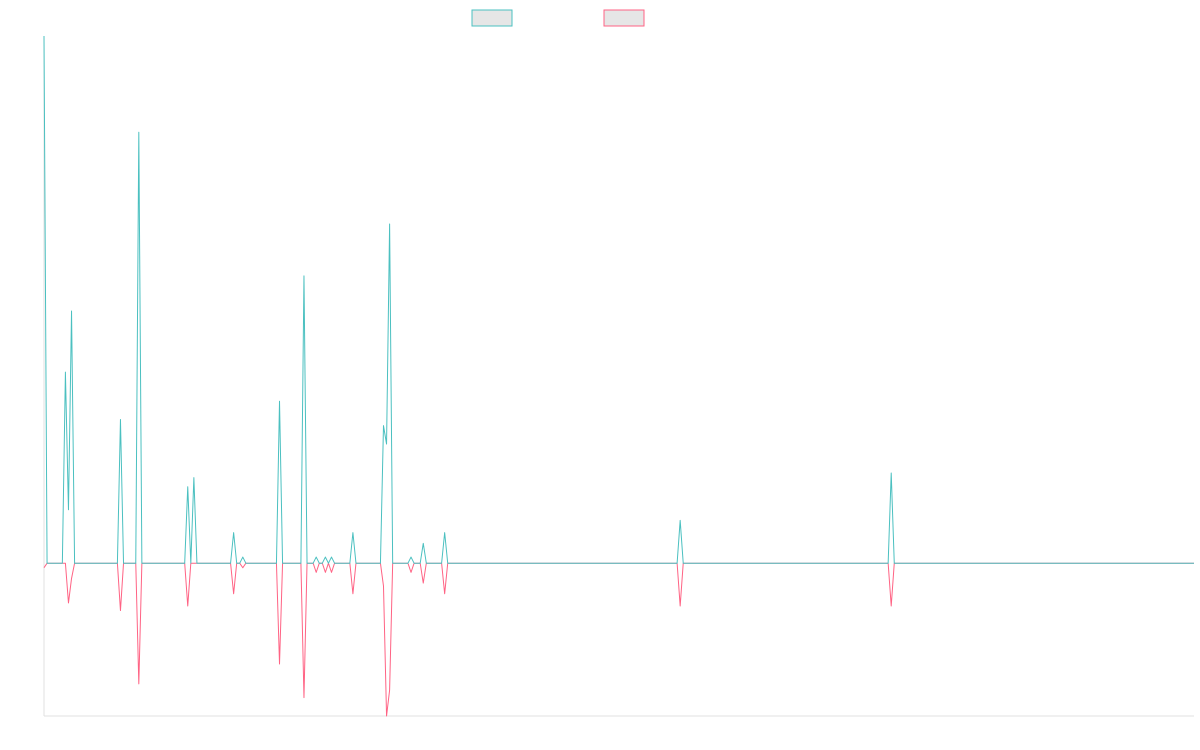  What do you see at coordinates (492, 18) in the screenshot?
I see `legend-swatch-series-a` at bounding box center [492, 18].